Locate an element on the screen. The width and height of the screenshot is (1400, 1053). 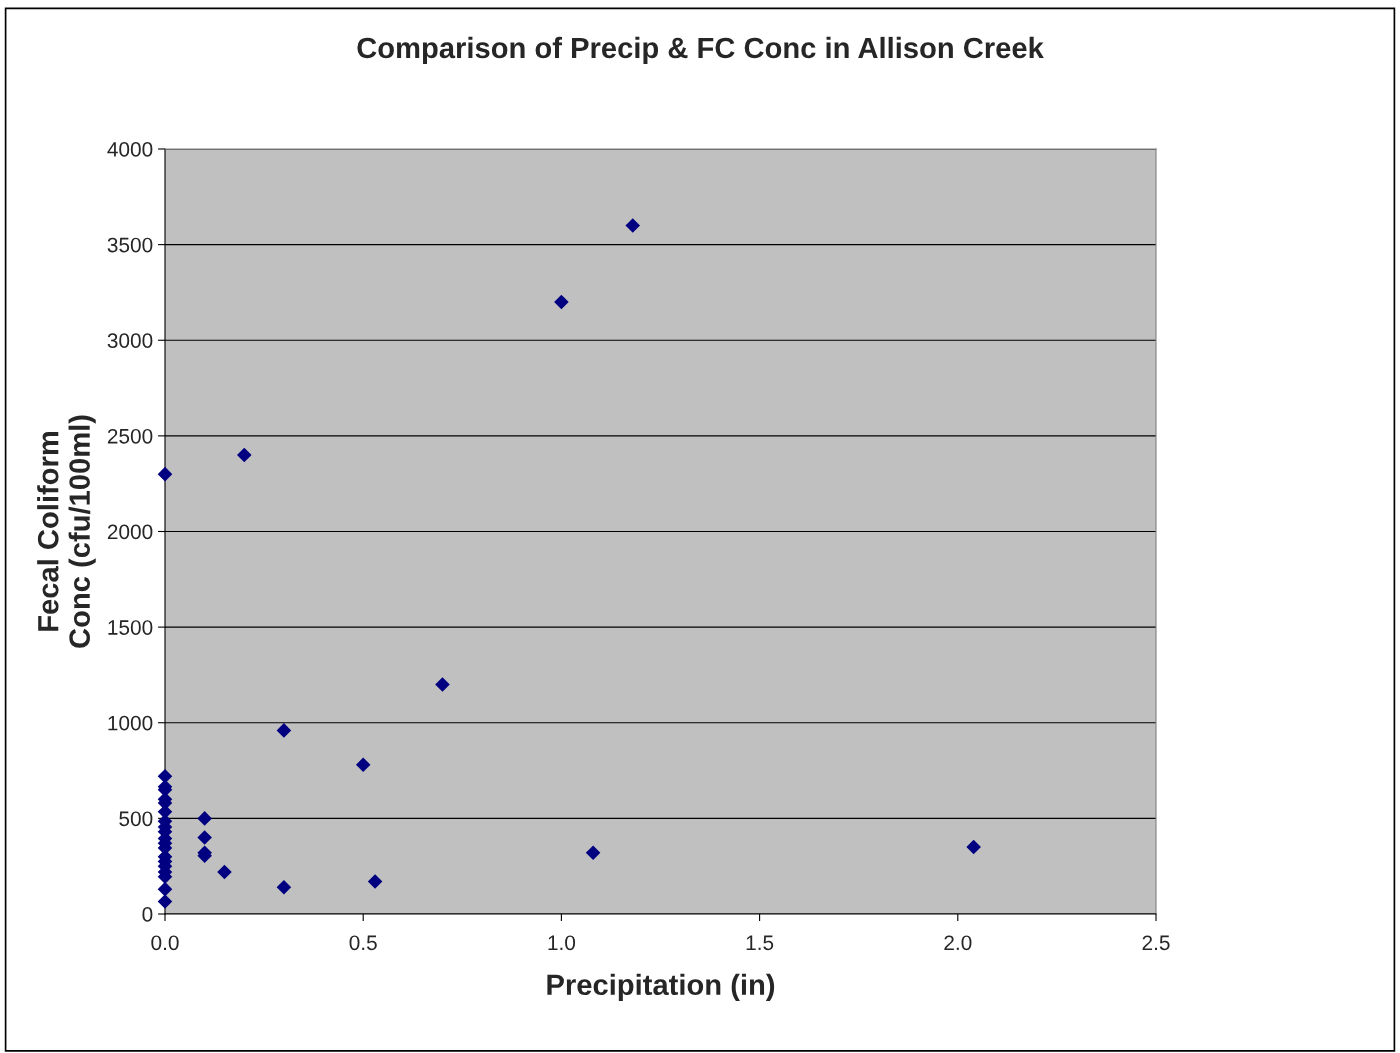
chart-title: Comparison of Precip & FC Conc in Allison Creek is located at coordinates (700, 50).